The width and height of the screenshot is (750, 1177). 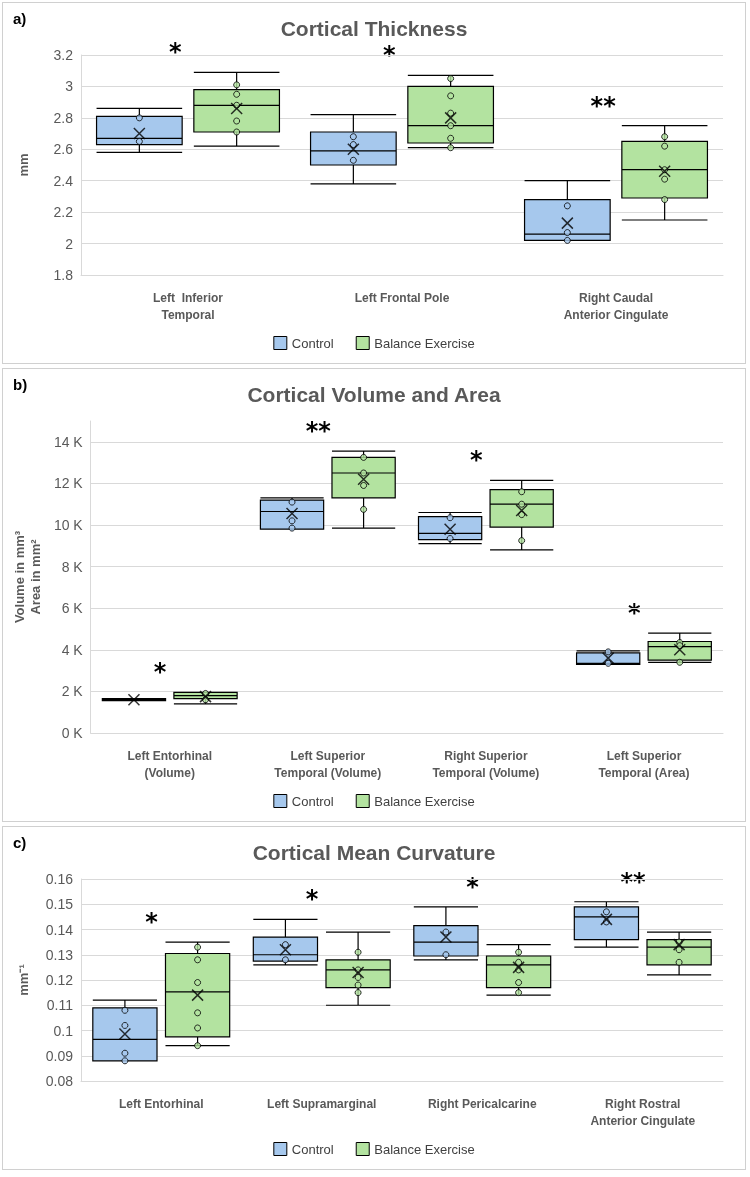 What do you see at coordinates (20, 384) in the screenshot?
I see `text: b)` at bounding box center [20, 384].